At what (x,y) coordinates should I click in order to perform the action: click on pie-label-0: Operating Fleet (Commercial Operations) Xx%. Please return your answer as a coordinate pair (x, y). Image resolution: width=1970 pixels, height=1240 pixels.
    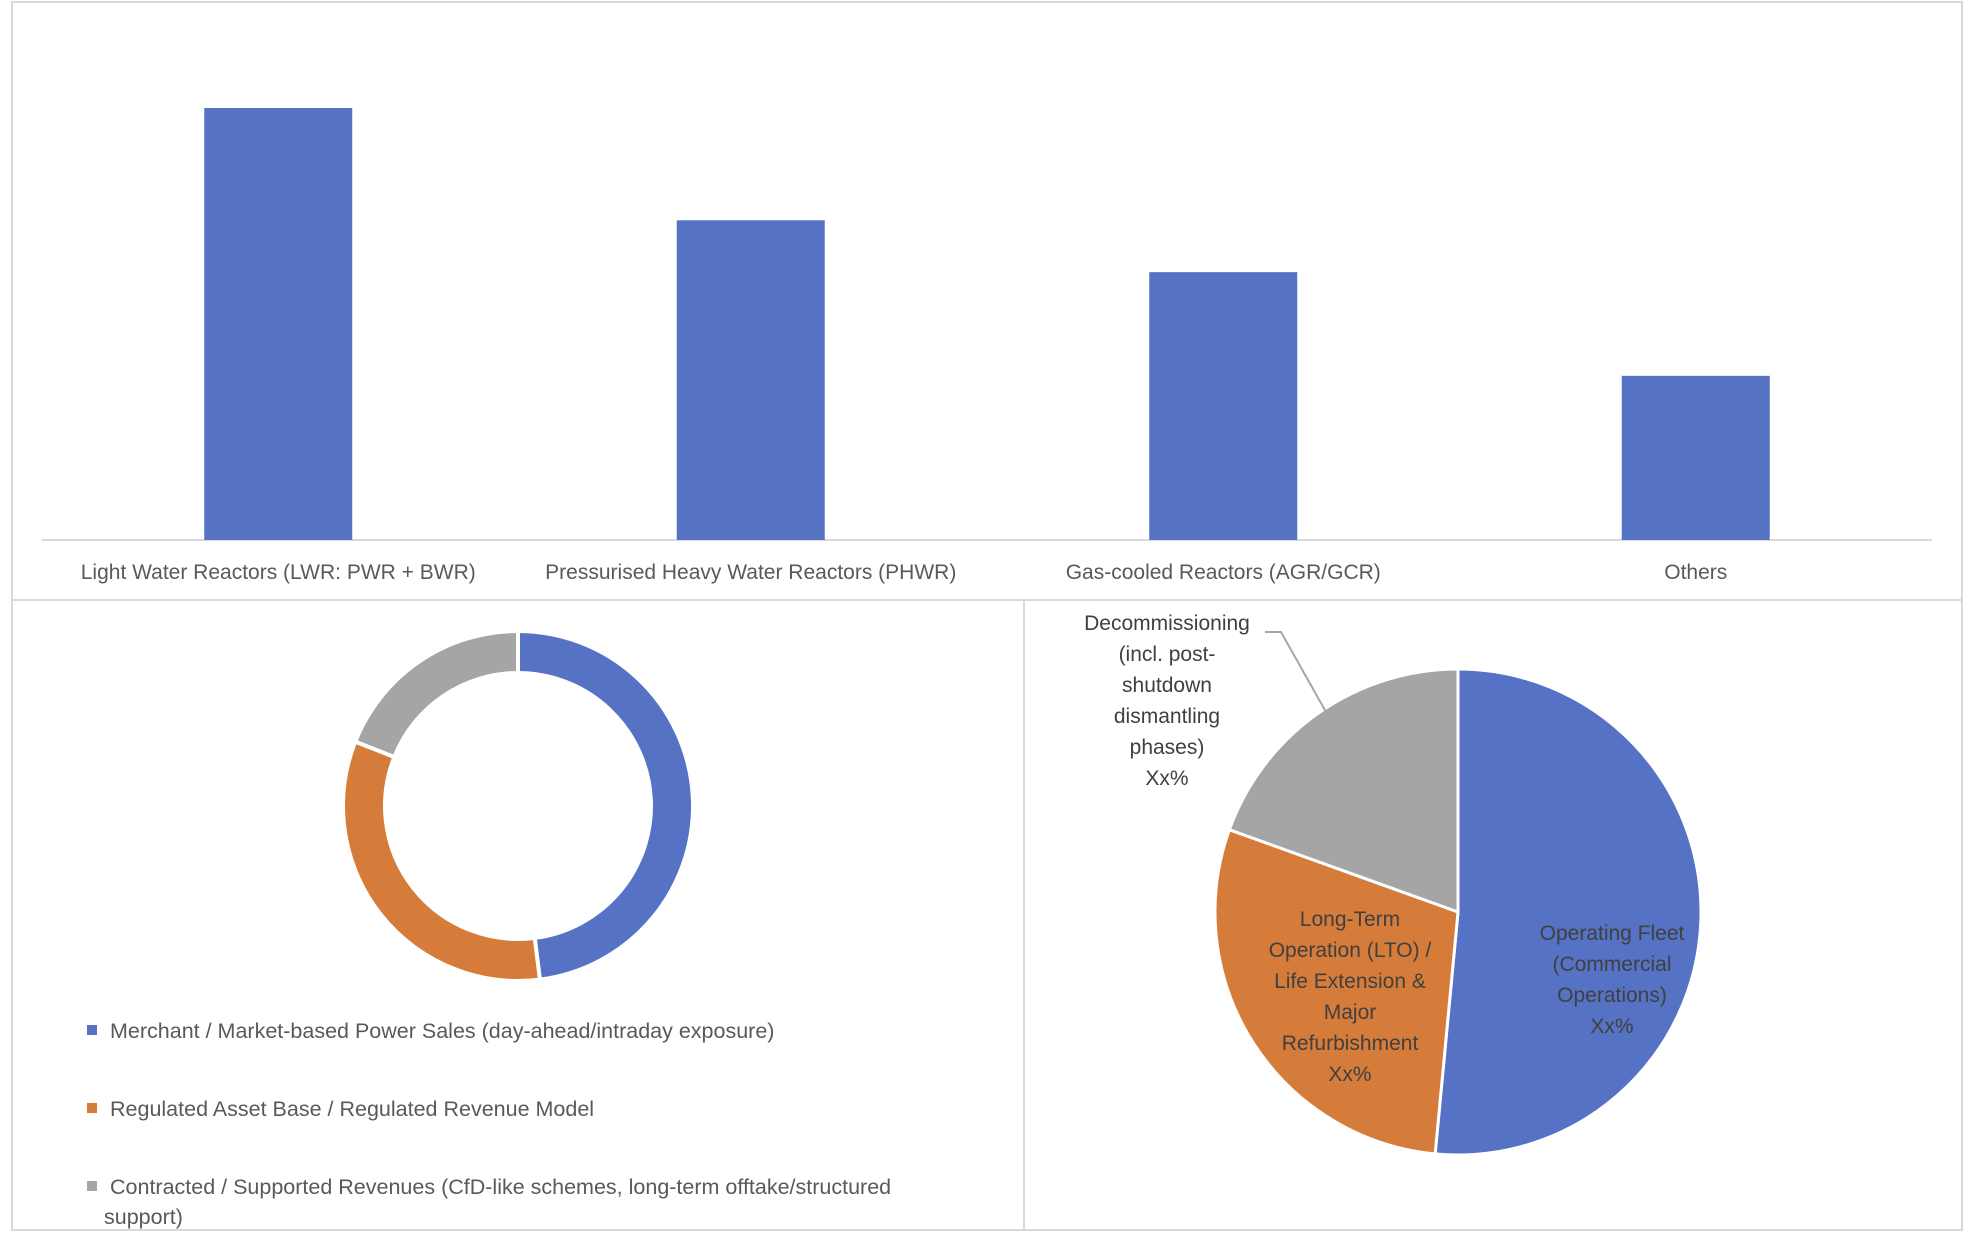
    Looking at the image, I should click on (1612, 980).